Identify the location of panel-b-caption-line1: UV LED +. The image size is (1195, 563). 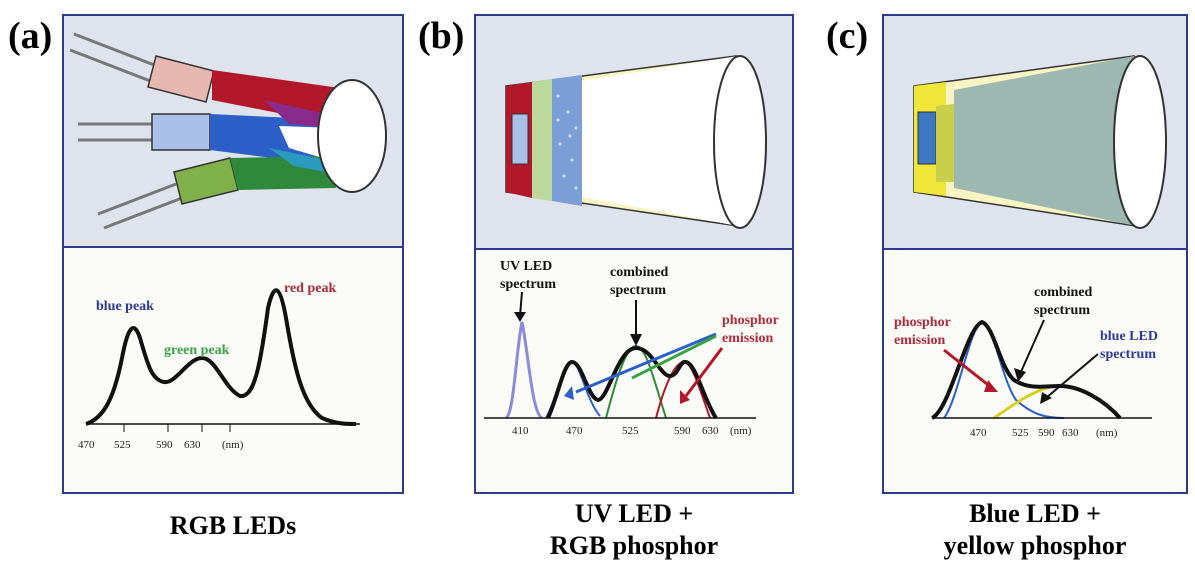
(634, 513).